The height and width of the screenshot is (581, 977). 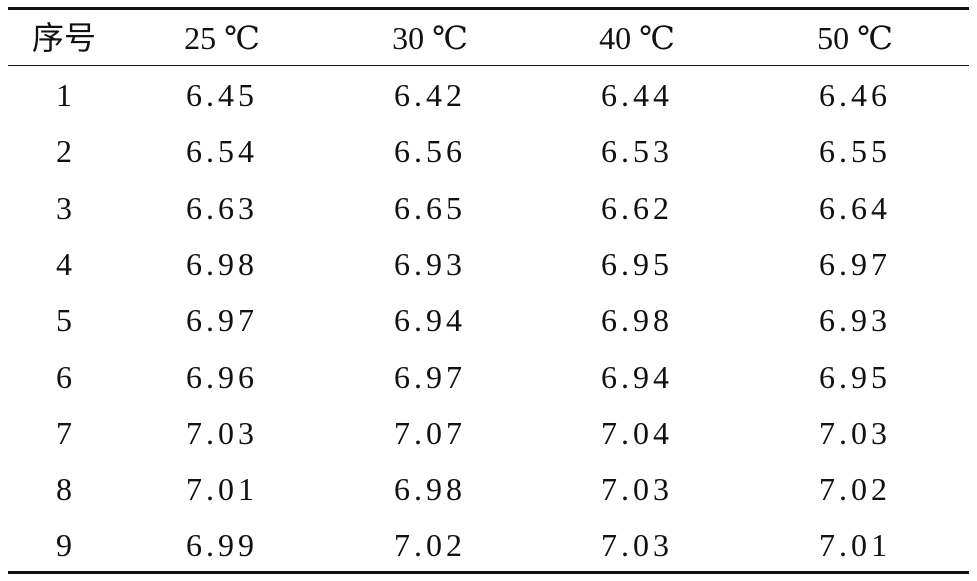 I want to click on row-index: 3, so click(x=64, y=207).